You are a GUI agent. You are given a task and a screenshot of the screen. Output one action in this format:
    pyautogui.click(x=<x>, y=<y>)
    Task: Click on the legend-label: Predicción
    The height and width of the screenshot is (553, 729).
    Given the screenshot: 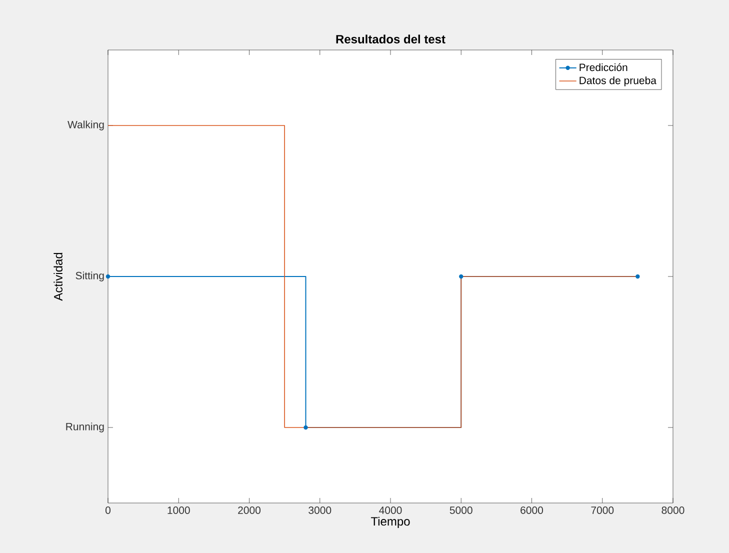 What is the action you would take?
    pyautogui.click(x=604, y=67)
    